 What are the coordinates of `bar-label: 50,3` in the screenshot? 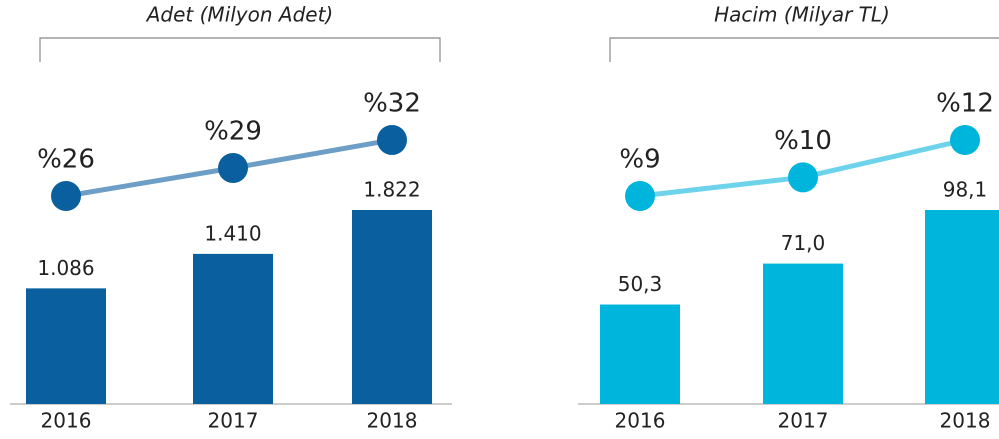 It's located at (640, 284).